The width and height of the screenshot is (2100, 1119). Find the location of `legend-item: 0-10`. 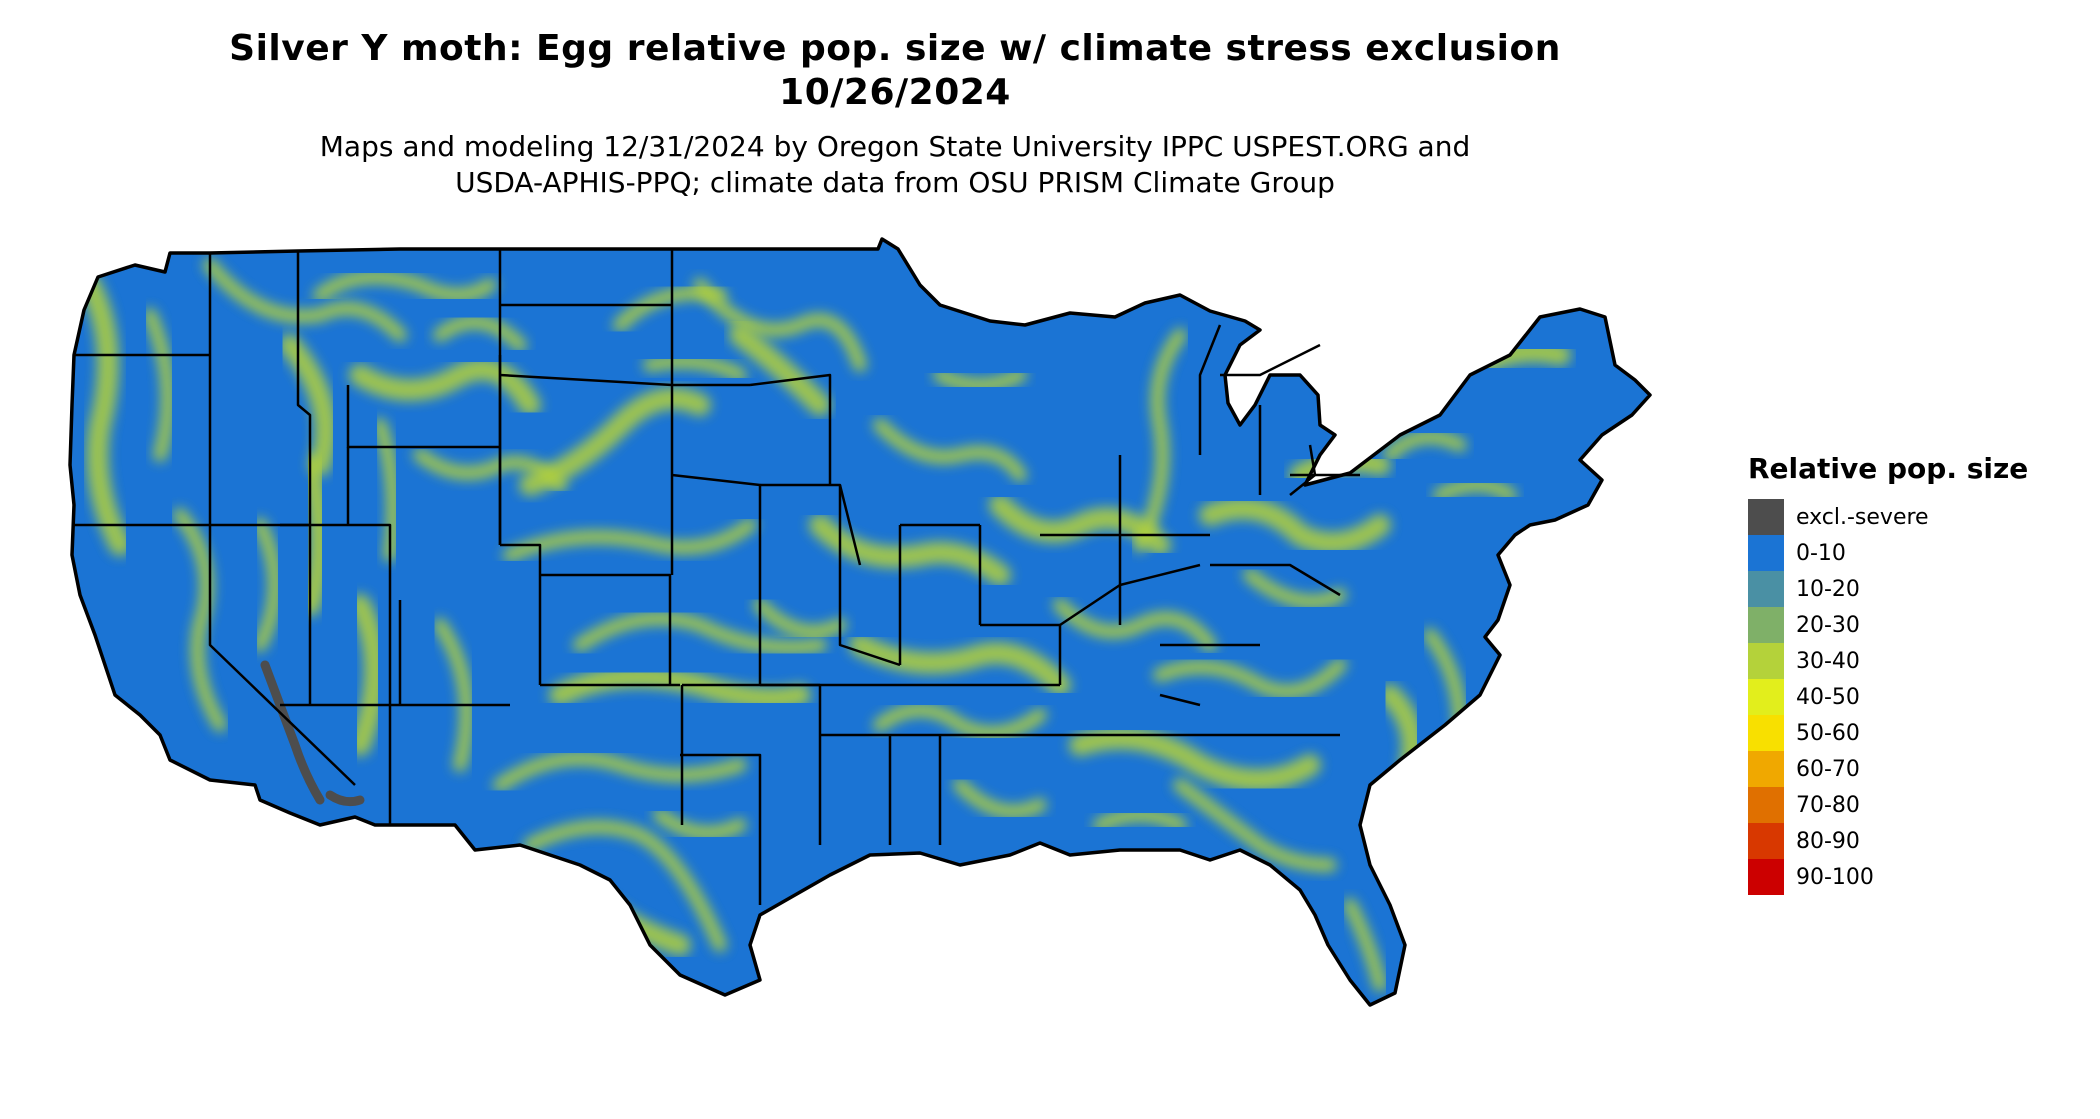

legend-item: 0-10 is located at coordinates (1888, 553).